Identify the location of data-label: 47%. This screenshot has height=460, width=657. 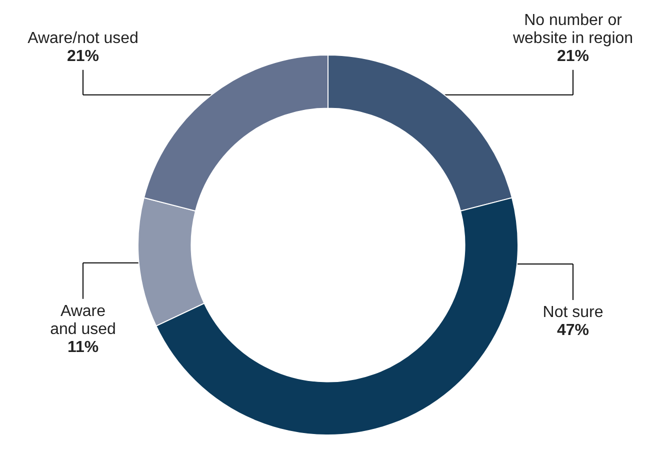
(573, 330).